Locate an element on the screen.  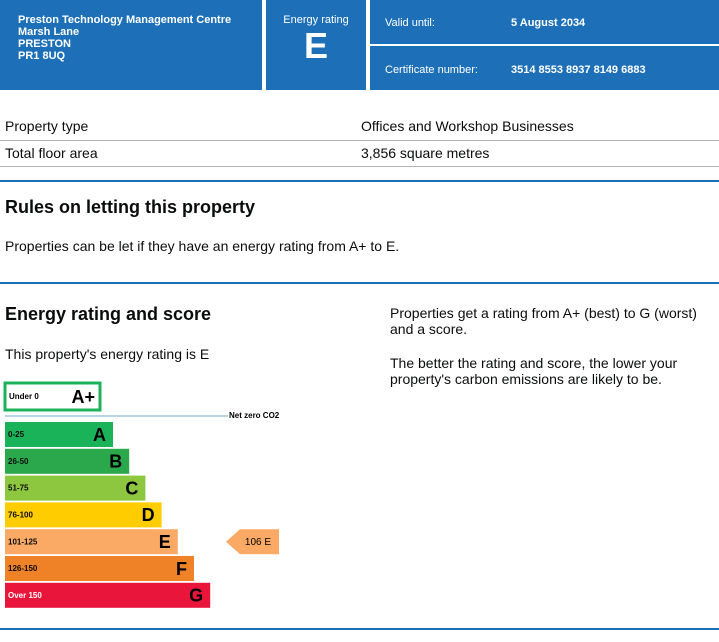
address-line: Marsh Lane is located at coordinates (49, 32).